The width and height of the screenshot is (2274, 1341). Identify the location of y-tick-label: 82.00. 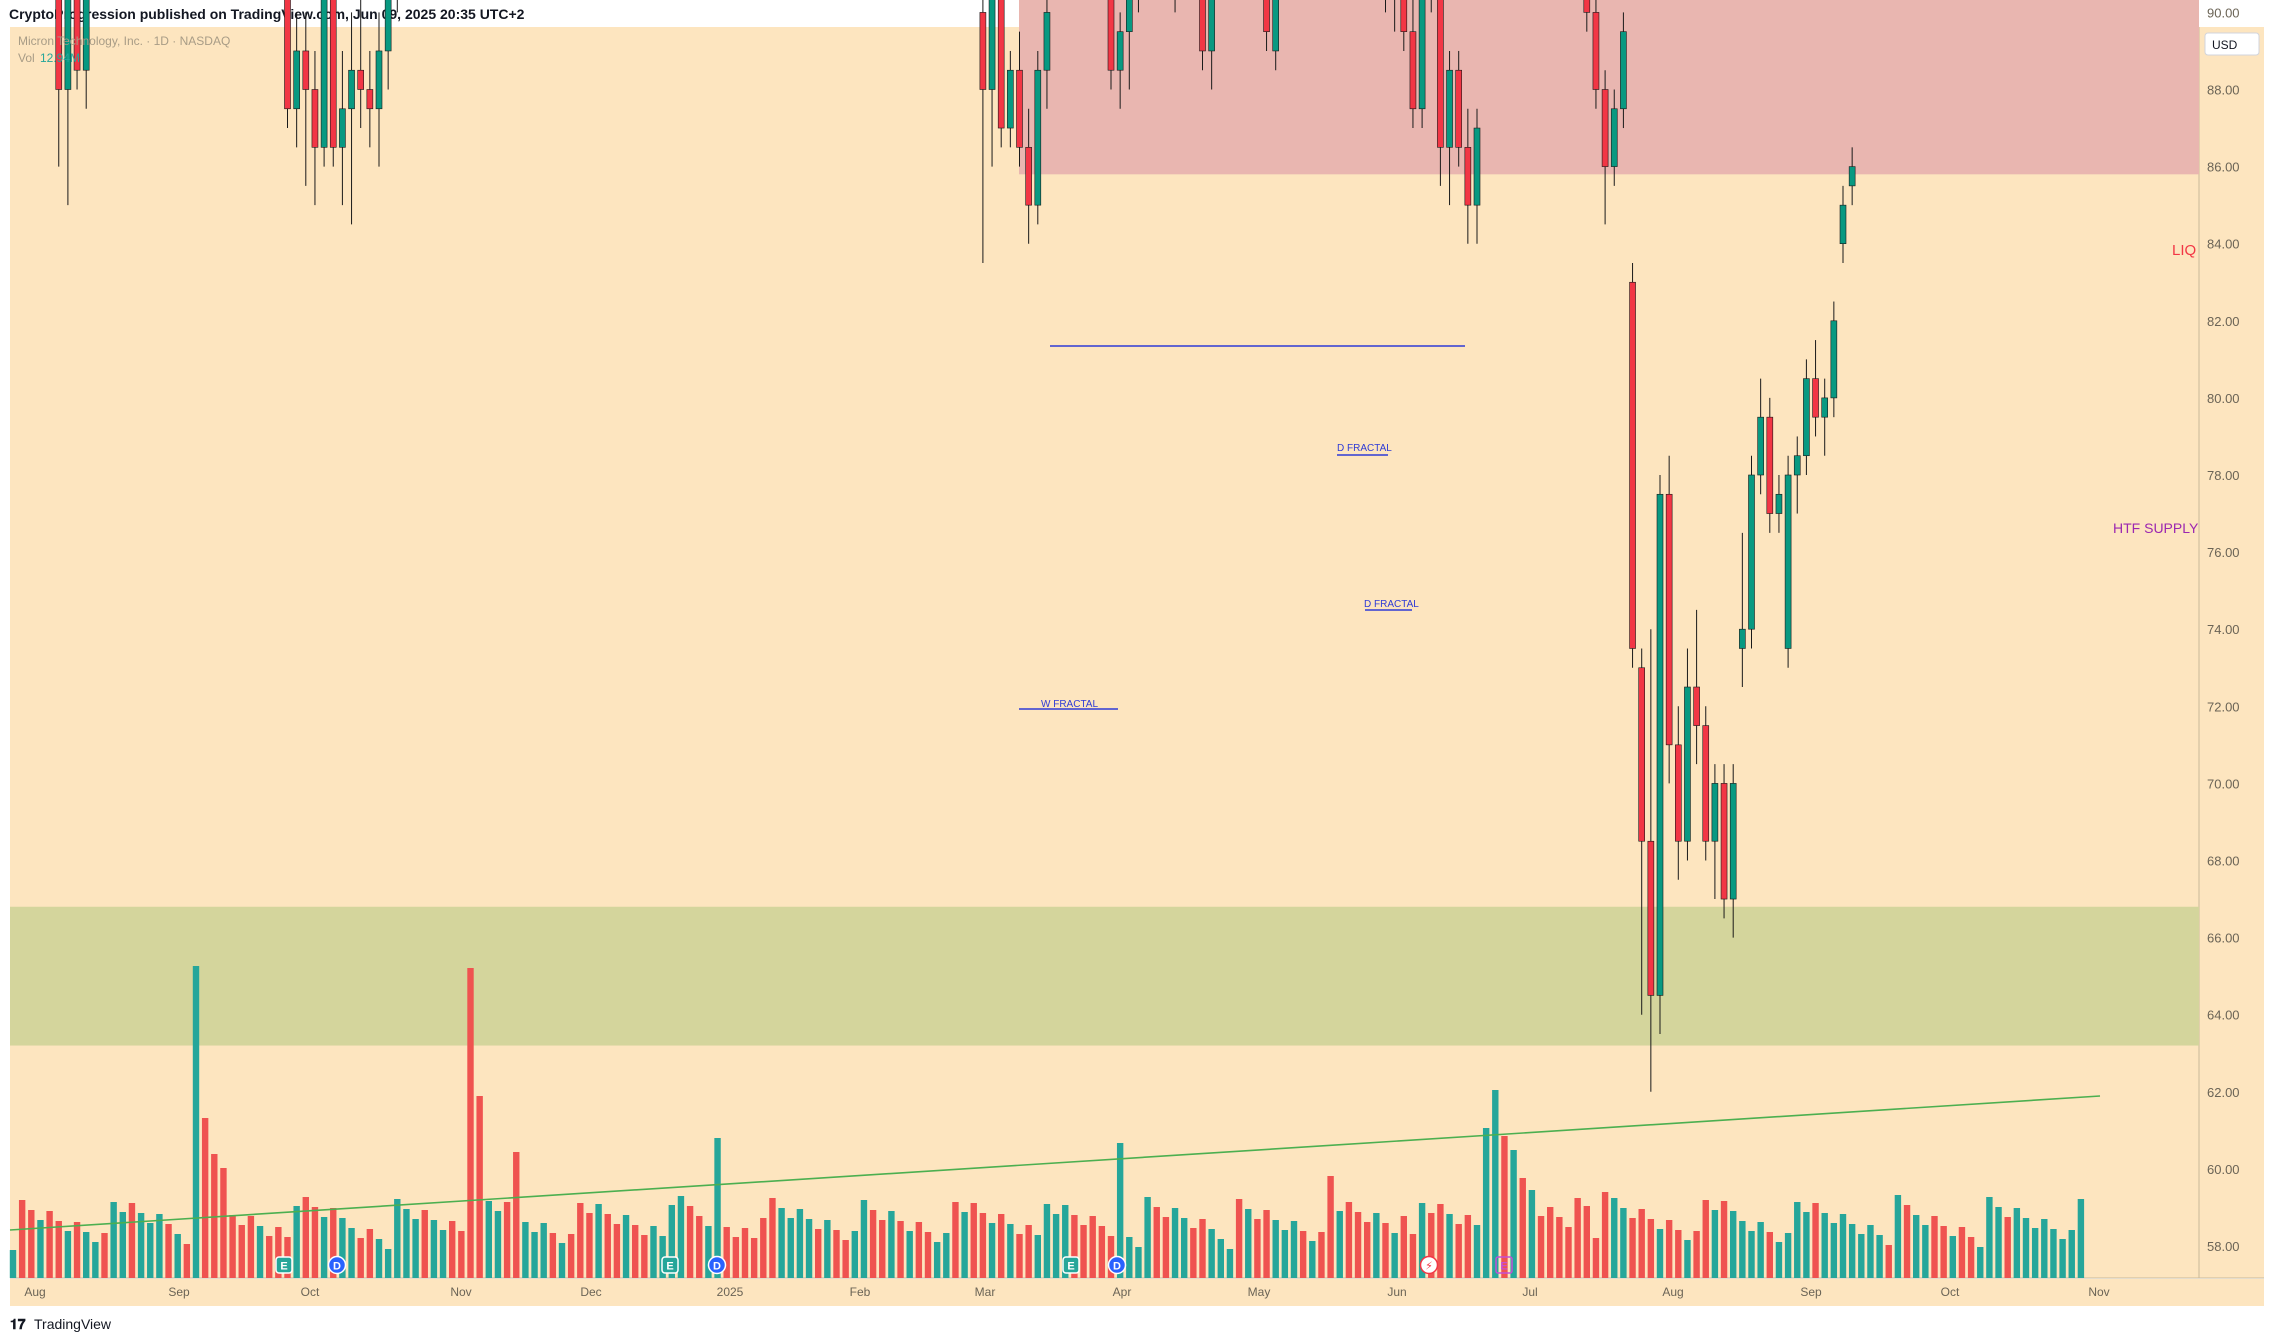
(2223, 321).